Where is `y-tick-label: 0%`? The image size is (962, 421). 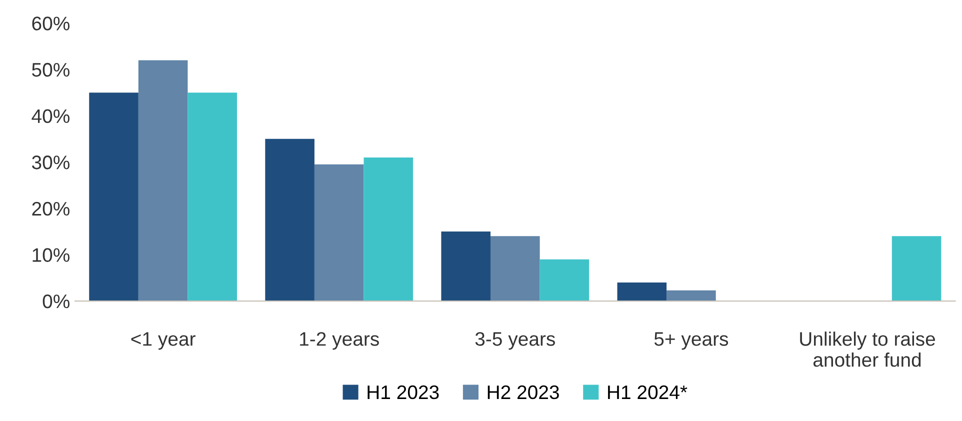 y-tick-label: 0% is located at coordinates (56, 301).